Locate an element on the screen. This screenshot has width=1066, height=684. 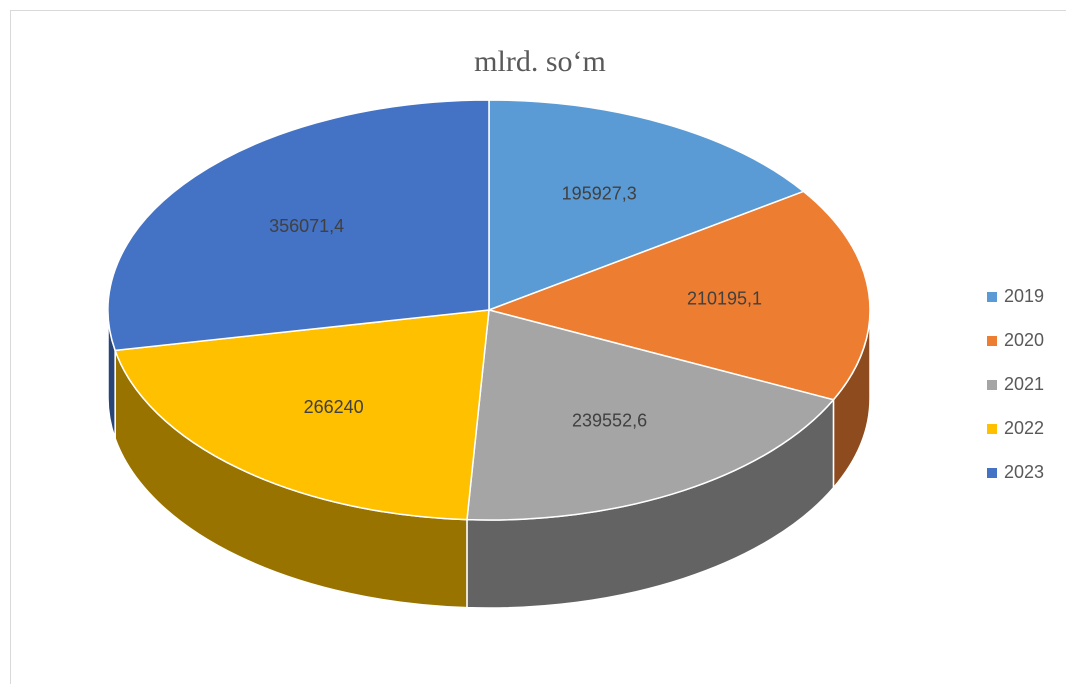
legend-label: 2019 is located at coordinates (1024, 296).